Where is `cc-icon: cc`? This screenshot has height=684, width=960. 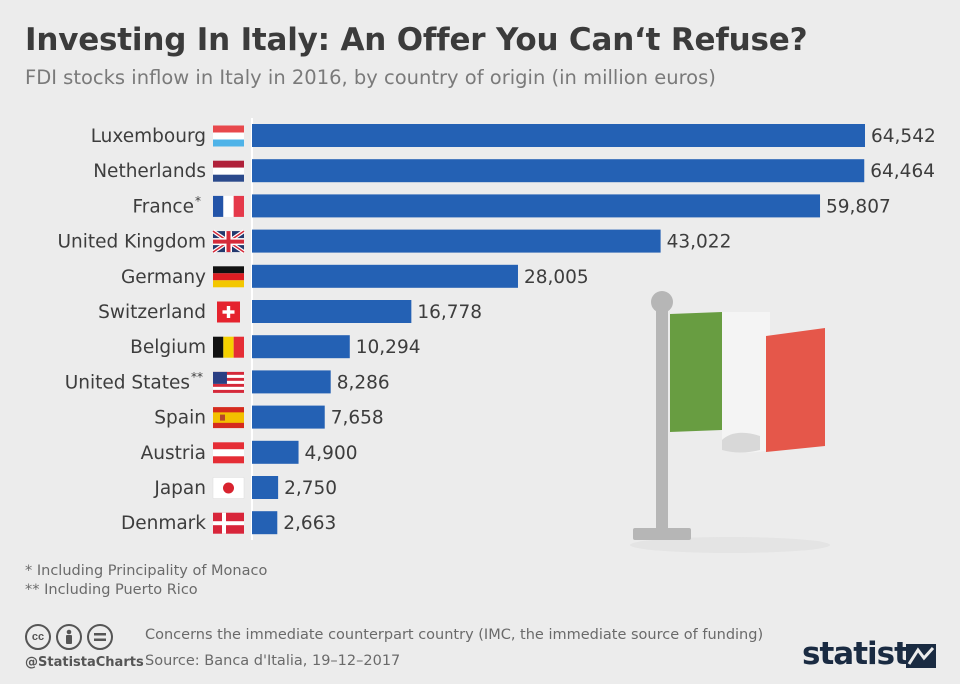
cc-icon: cc is located at coordinates (38, 637).